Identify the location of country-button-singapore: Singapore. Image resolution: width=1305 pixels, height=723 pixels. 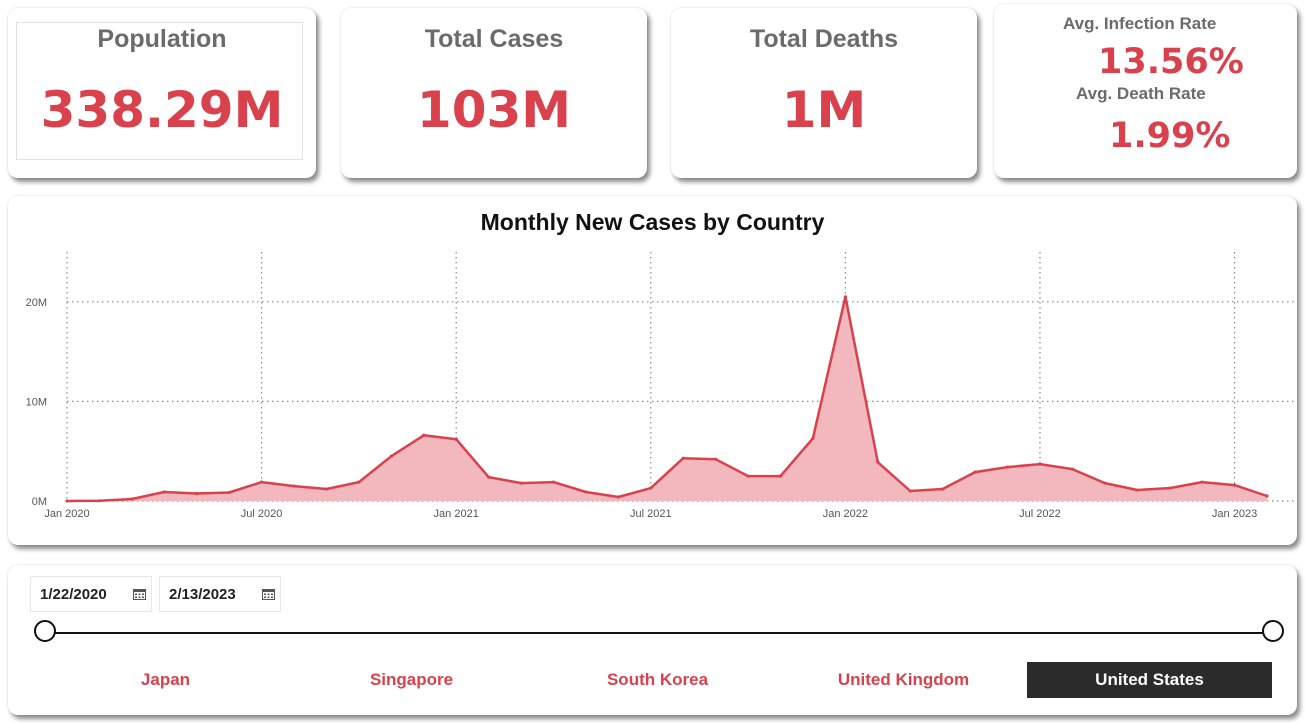
(411, 679).